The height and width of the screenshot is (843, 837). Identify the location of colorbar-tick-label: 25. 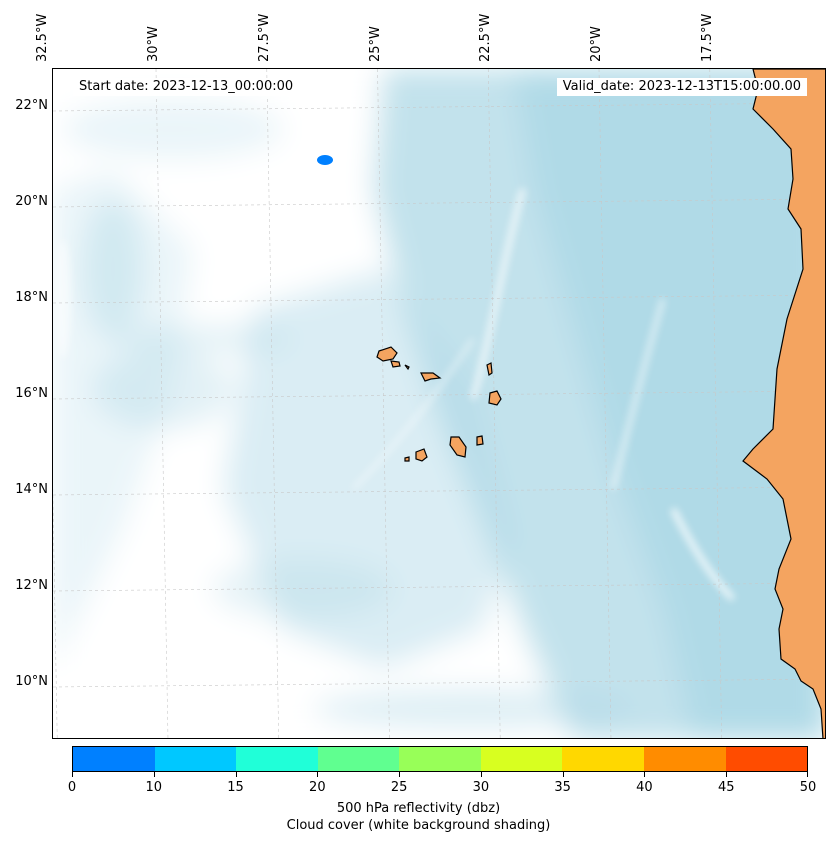
(399, 787).